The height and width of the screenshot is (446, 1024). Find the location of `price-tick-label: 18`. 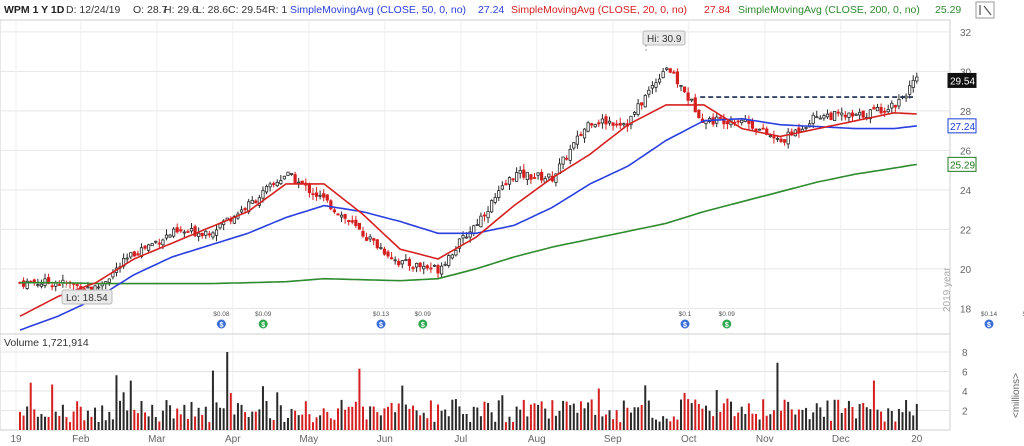

price-tick-label: 18 is located at coordinates (966, 309).